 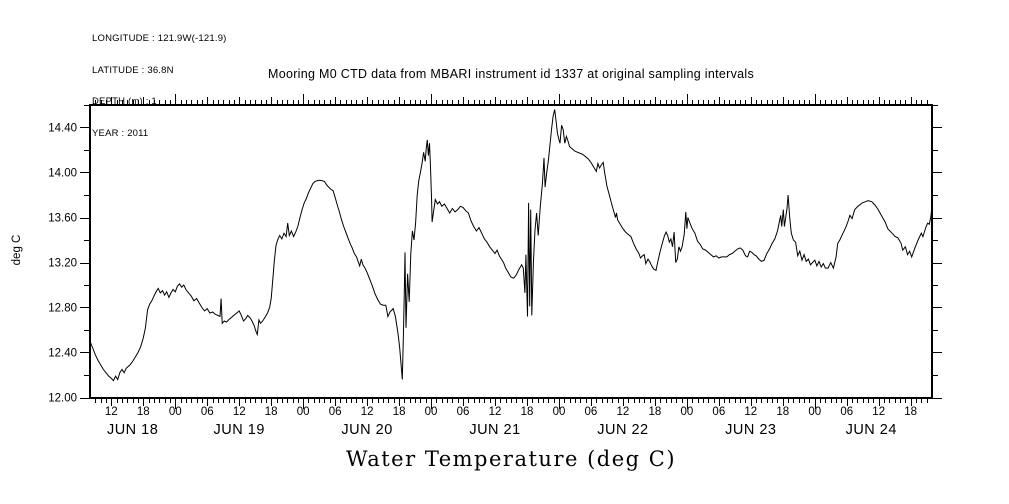 I want to click on x-day-label: JUN 24, so click(x=871, y=430).